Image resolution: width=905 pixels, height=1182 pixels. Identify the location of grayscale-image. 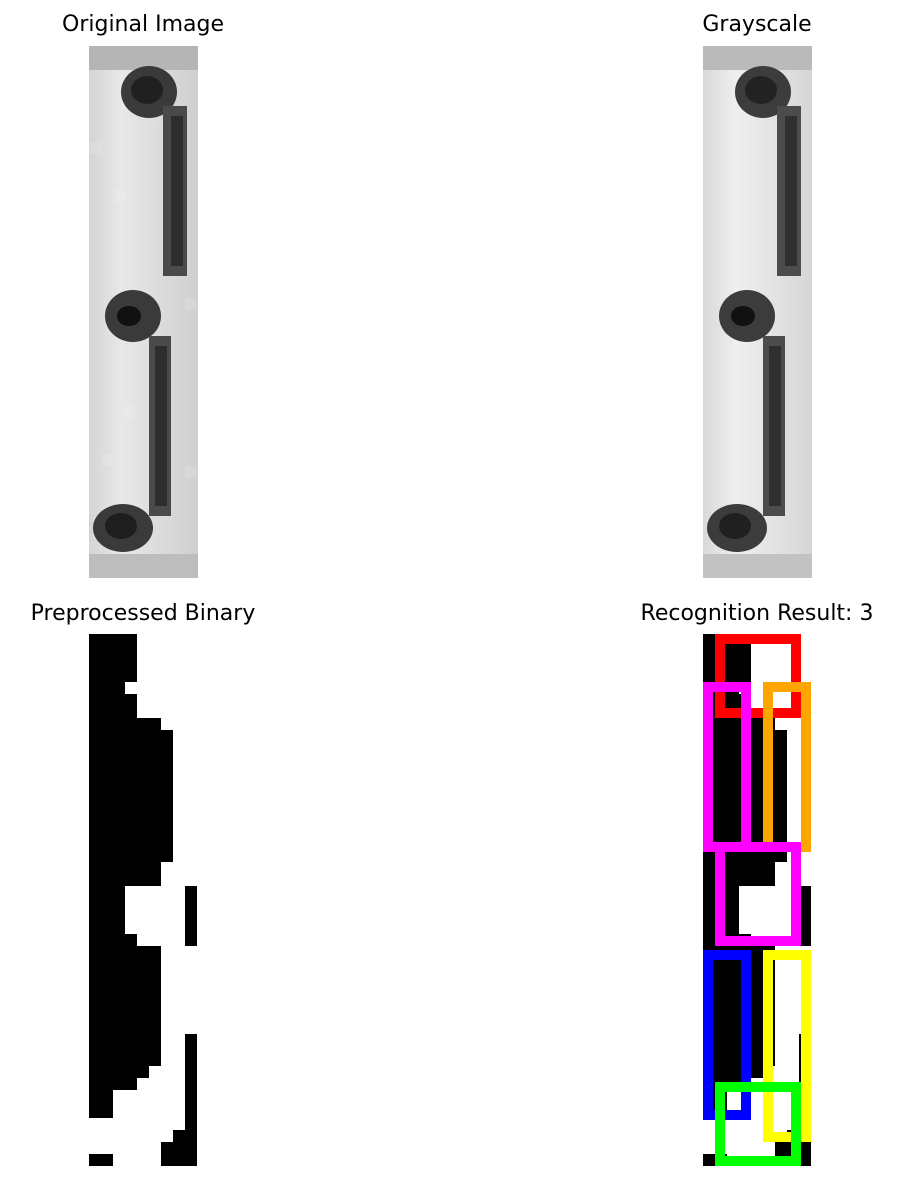
(757, 312).